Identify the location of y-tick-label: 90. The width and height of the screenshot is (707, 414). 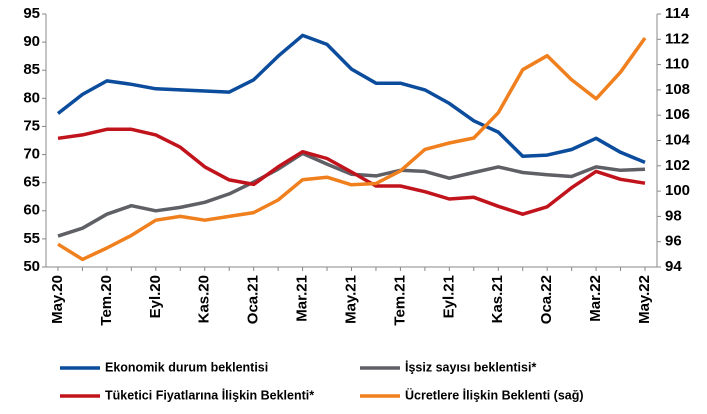
(31, 41).